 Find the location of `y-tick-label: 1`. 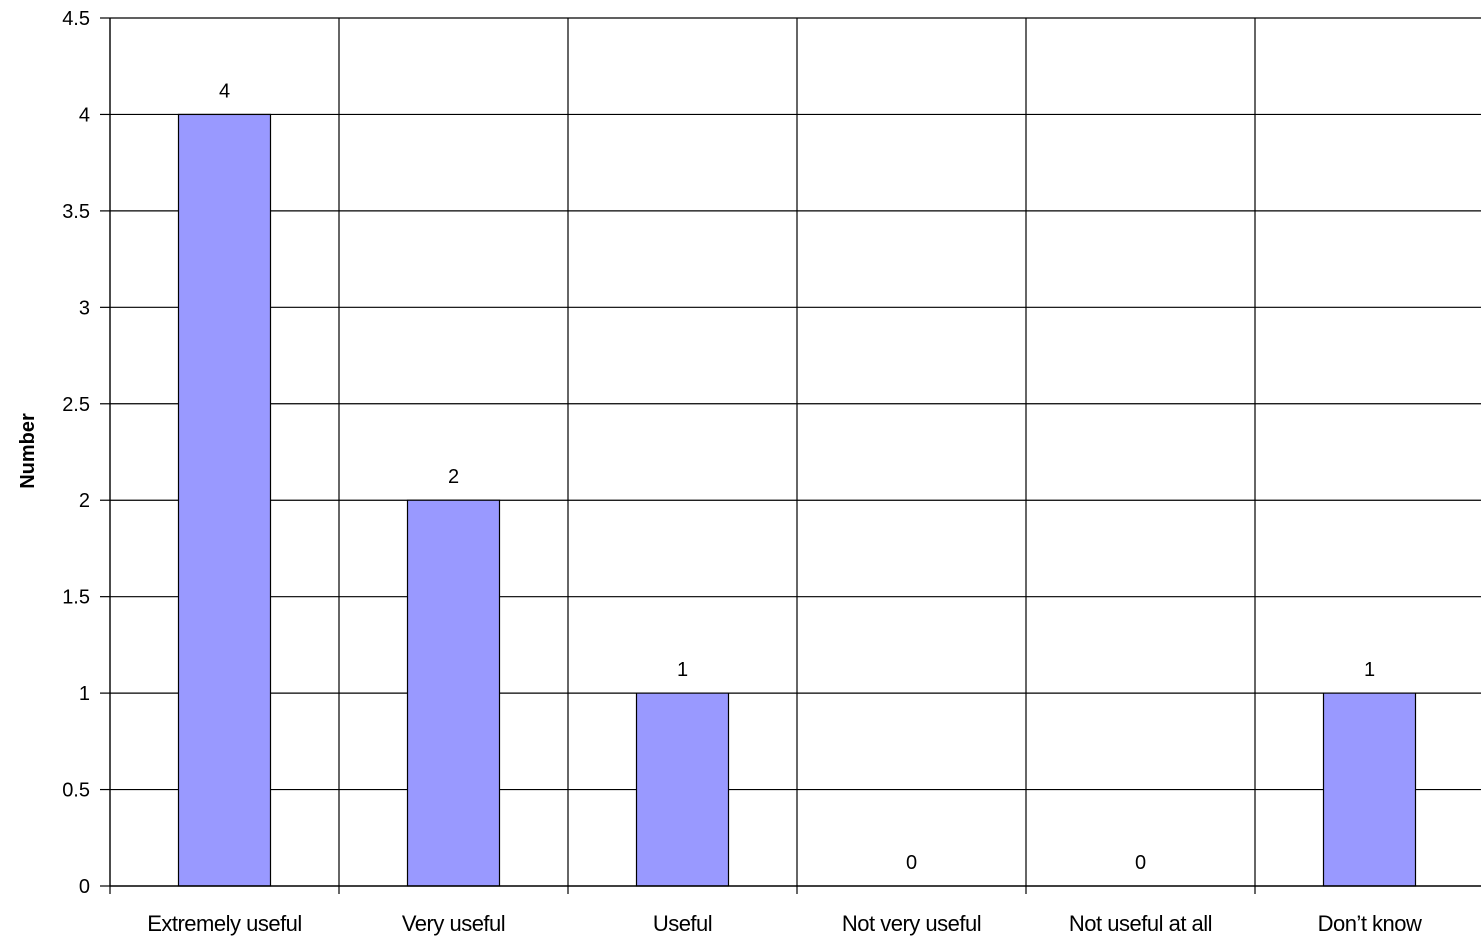

y-tick-label: 1 is located at coordinates (84, 694).